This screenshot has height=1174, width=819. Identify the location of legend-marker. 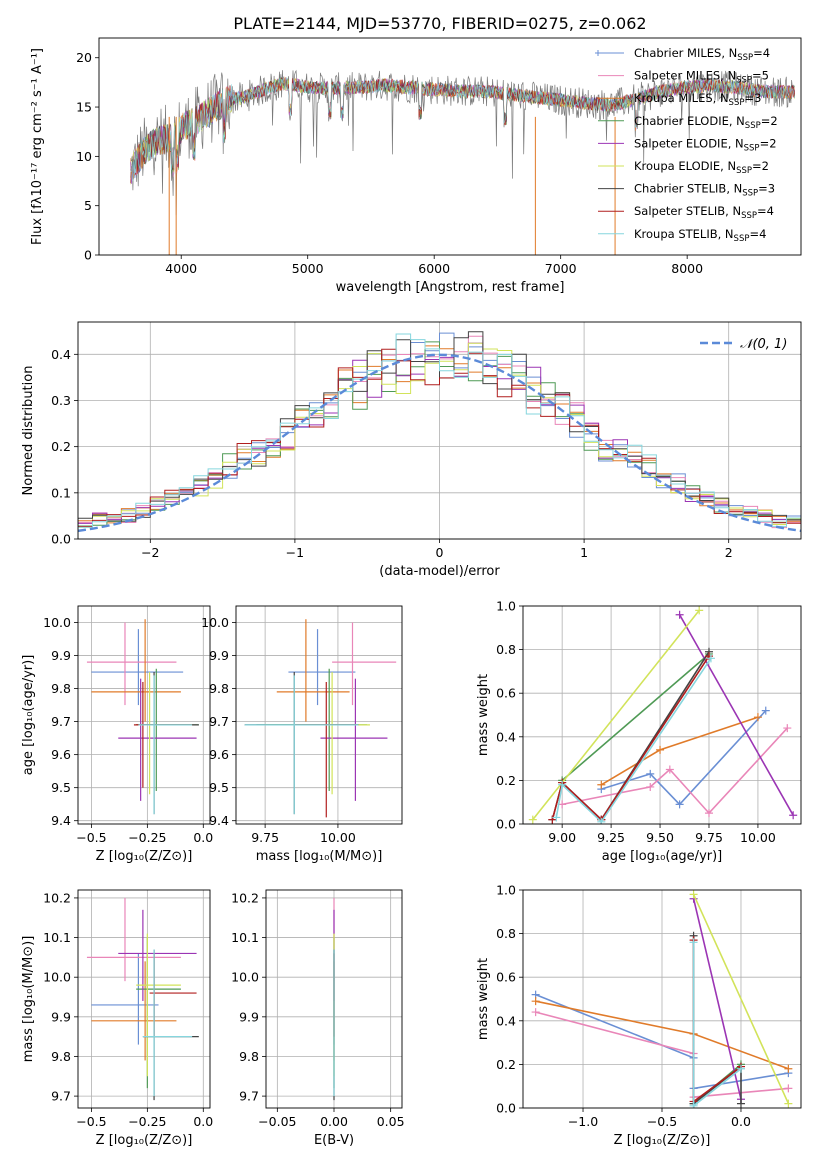
(598, 53).